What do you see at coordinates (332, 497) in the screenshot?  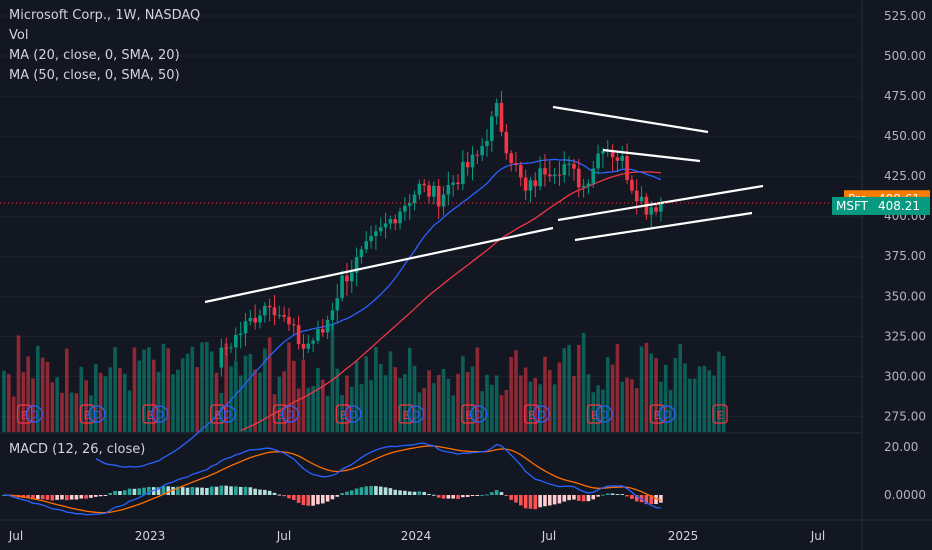 I see `macd-histogram` at bounding box center [332, 497].